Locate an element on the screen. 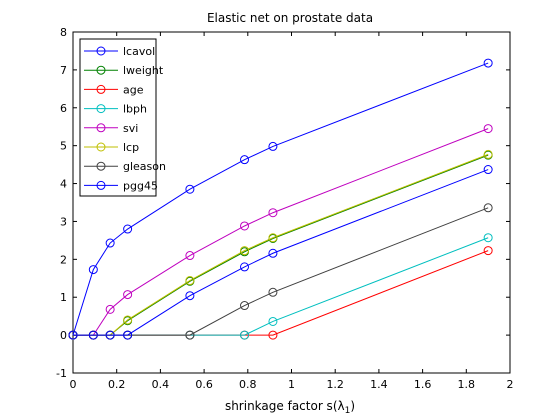  y-tick-label: 5 is located at coordinates (63, 146).